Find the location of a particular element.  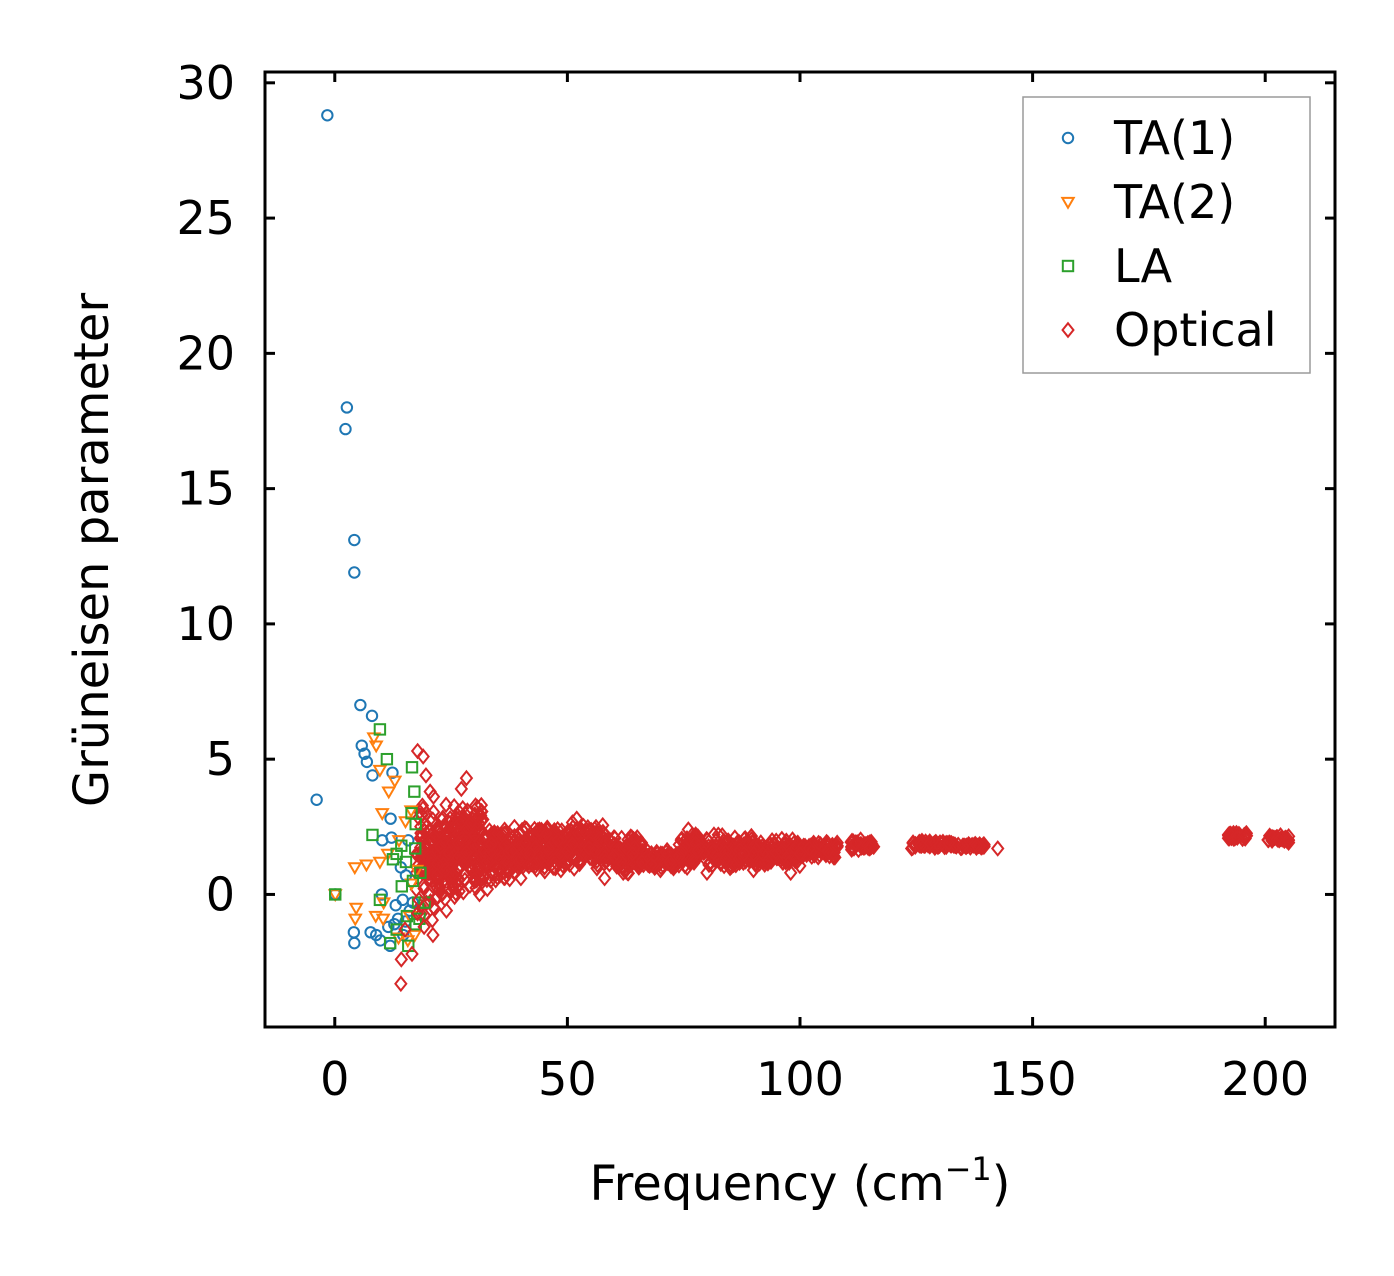

legend: TA(1) TA(2) LA Optical is located at coordinates (1166, 235).